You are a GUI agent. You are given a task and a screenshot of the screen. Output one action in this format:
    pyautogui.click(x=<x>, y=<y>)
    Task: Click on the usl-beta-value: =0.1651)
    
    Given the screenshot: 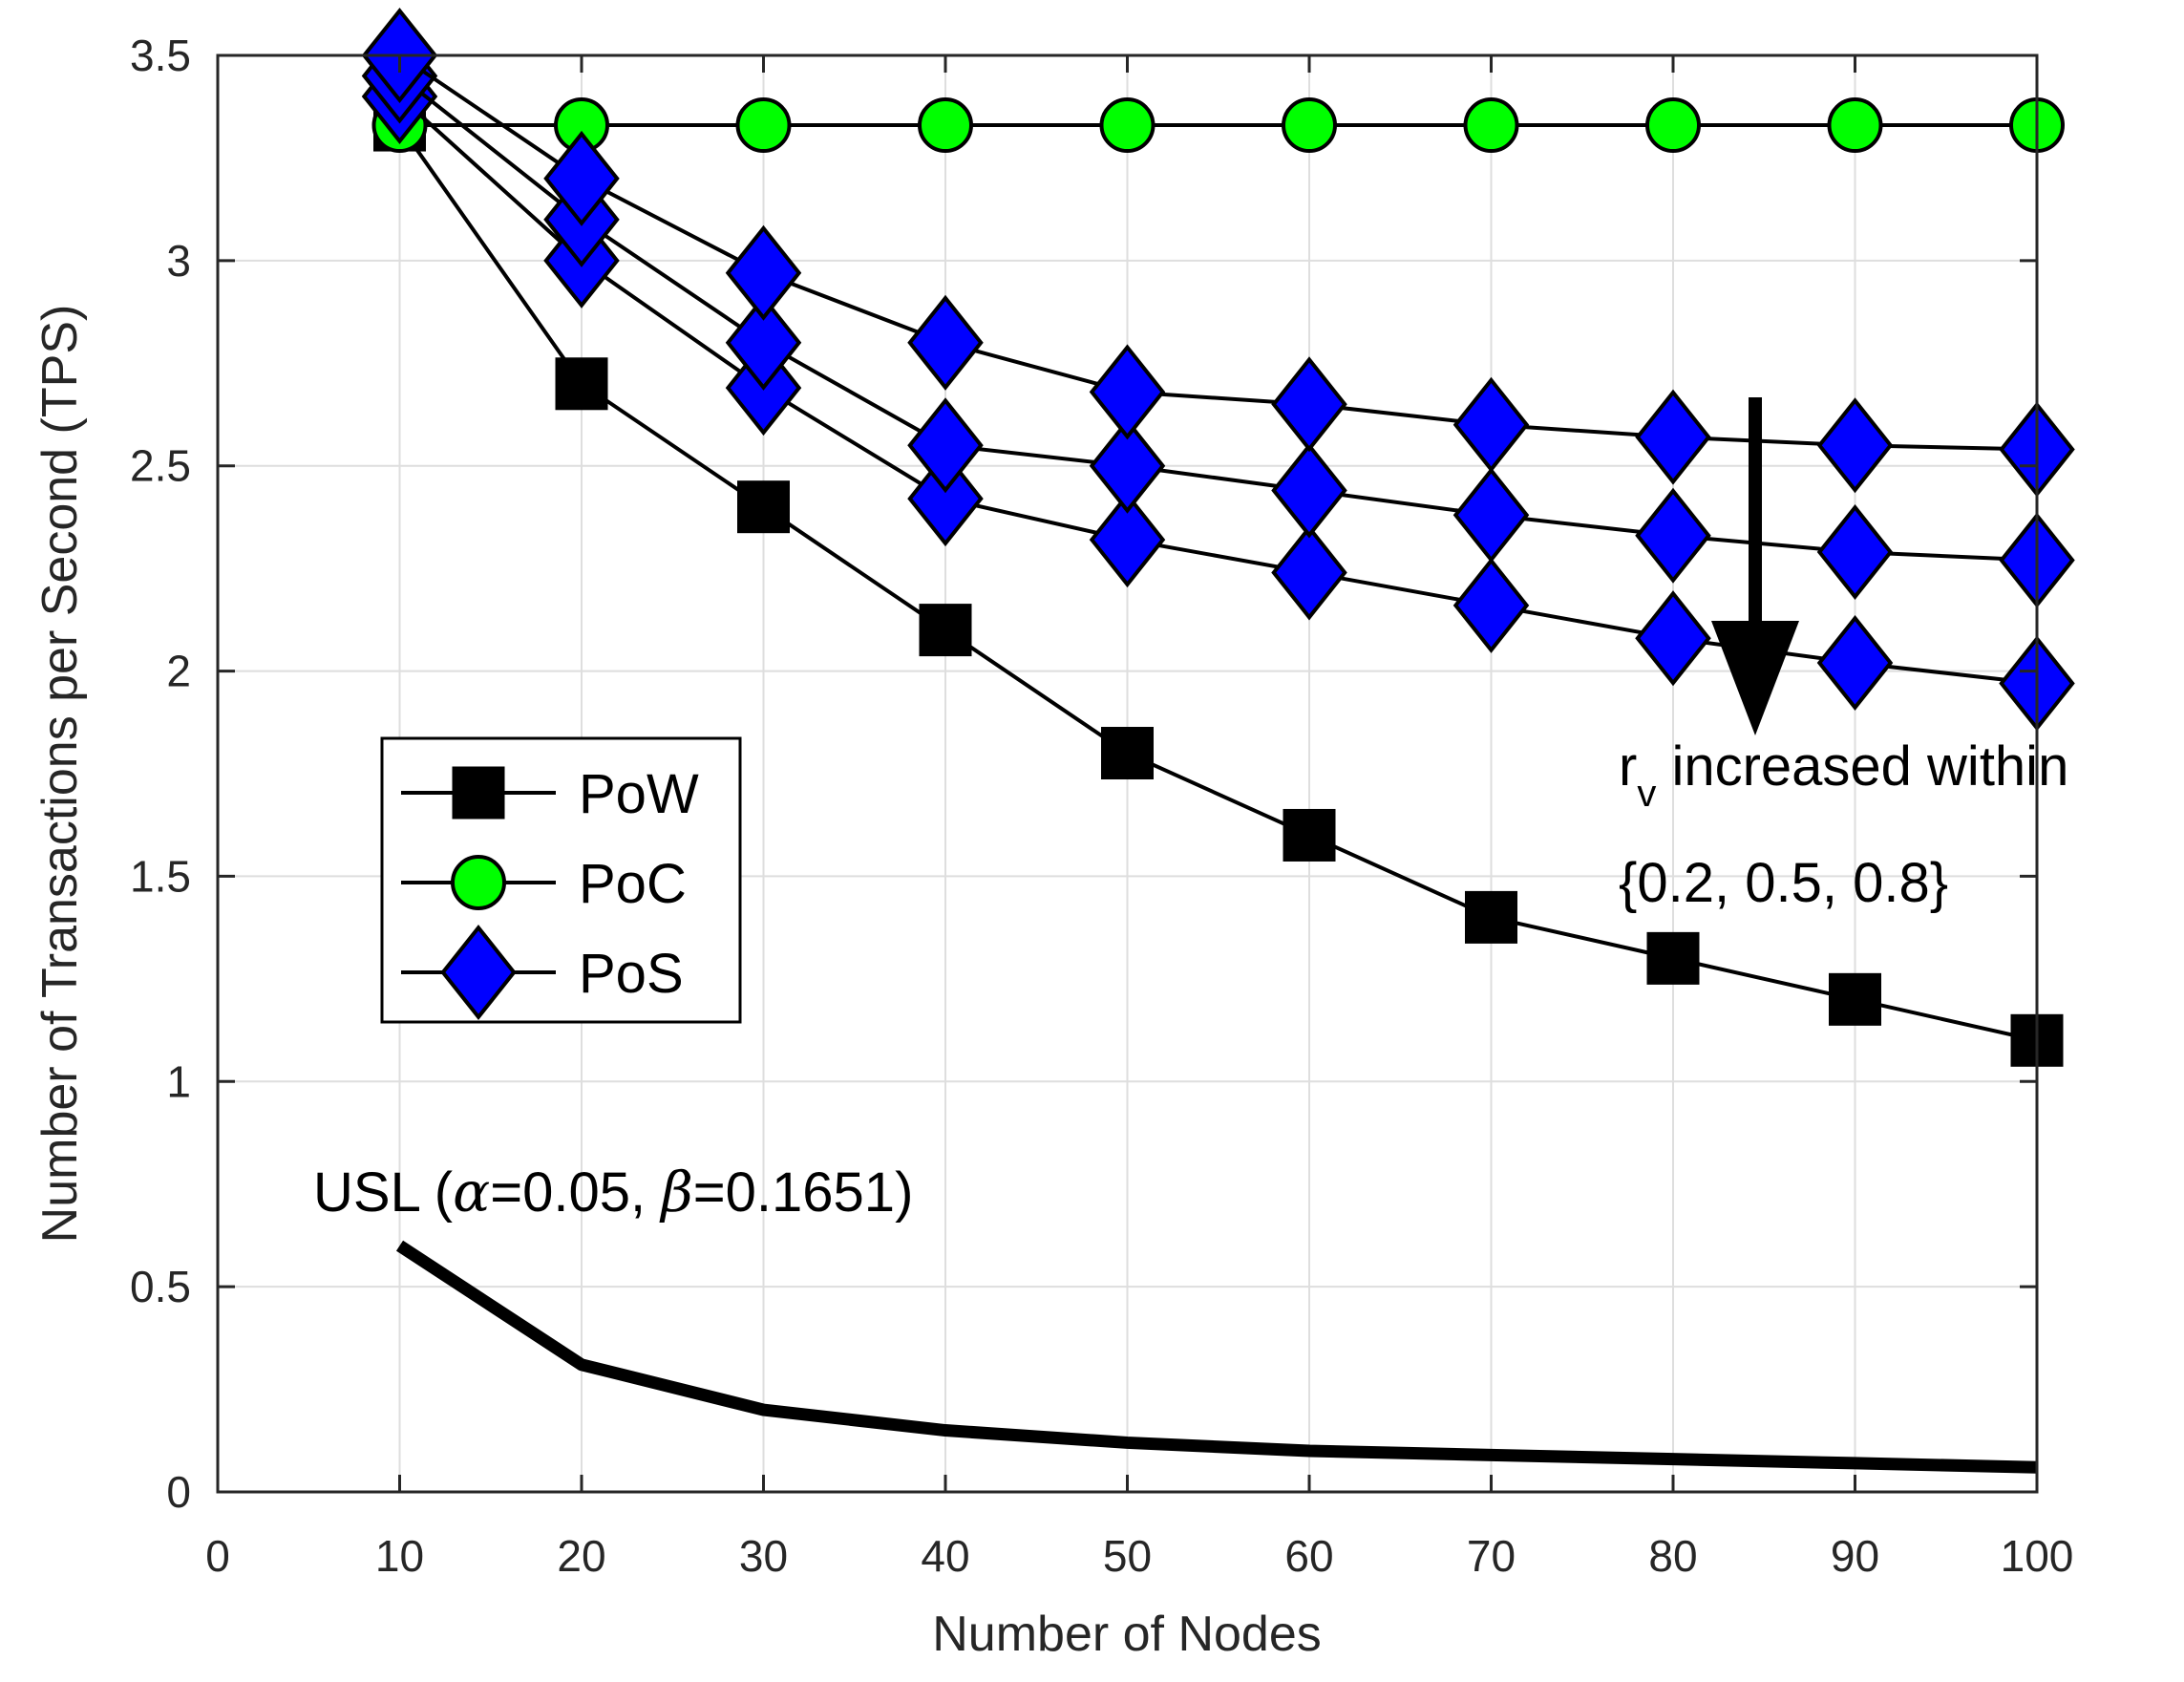 What is the action you would take?
    pyautogui.click(x=804, y=1192)
    